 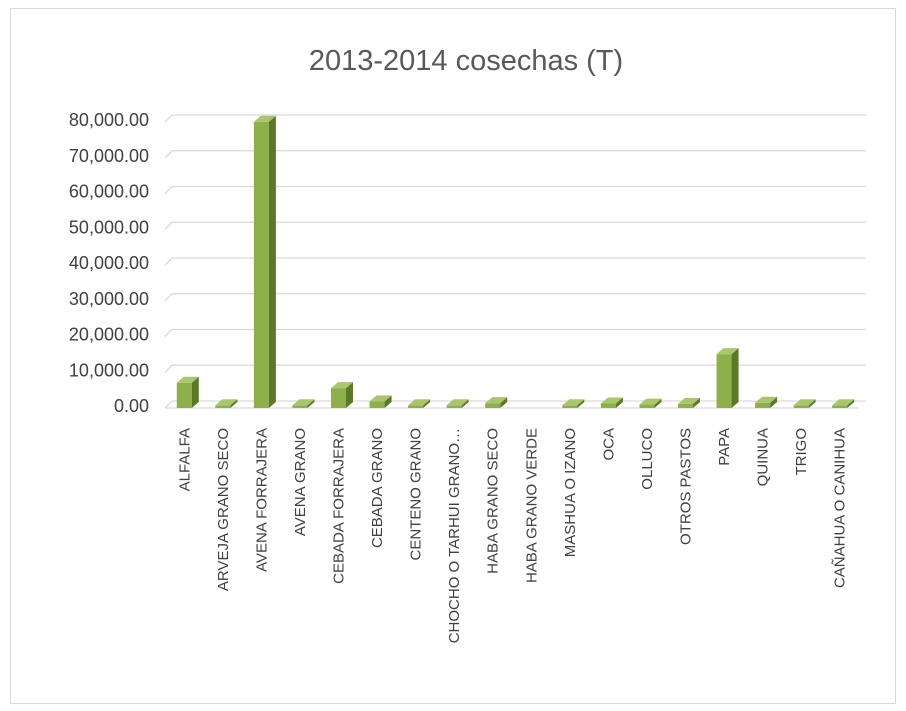 What do you see at coordinates (686, 486) in the screenshot?
I see `x-tick-label: OTROS PASTOS` at bounding box center [686, 486].